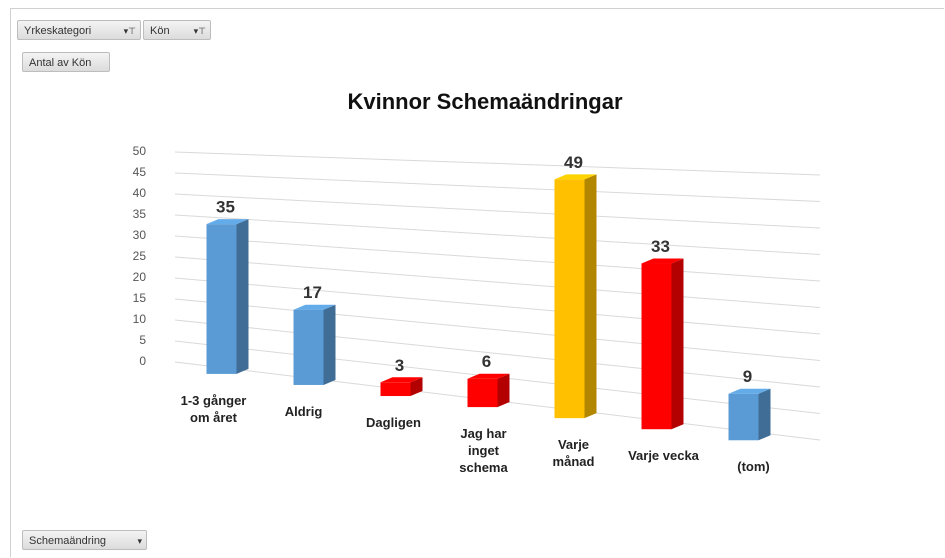 This screenshot has width=945, height=558. Describe the element at coordinates (483, 451) in the screenshot. I see `x-tick-label: Jag har inget schema` at that location.